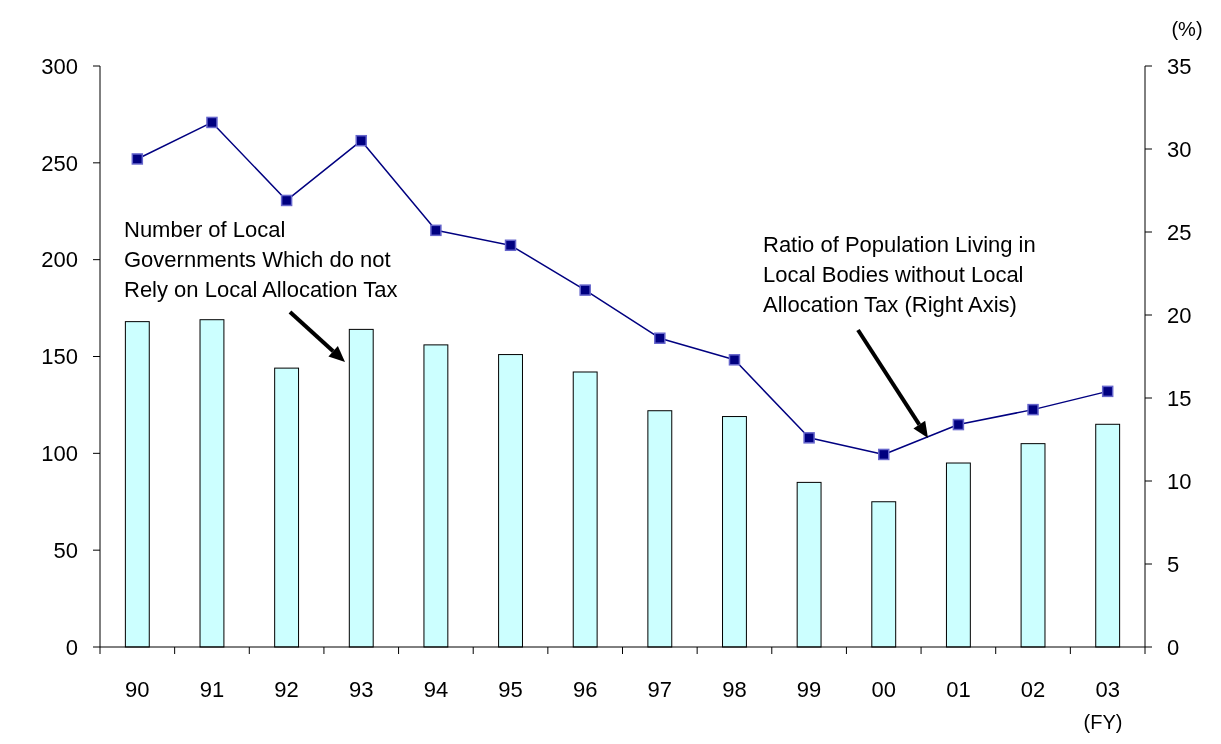 Image resolution: width=1221 pixels, height=744 pixels. Describe the element at coordinates (1179, 315) in the screenshot. I see `y2-tick-label: 20` at that location.